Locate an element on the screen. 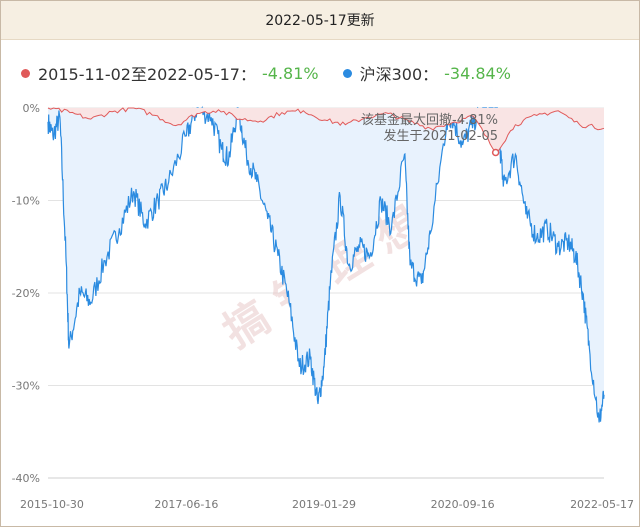 The height and width of the screenshot is (527, 640). x-tick-label: 2017-06-16 is located at coordinates (186, 504).